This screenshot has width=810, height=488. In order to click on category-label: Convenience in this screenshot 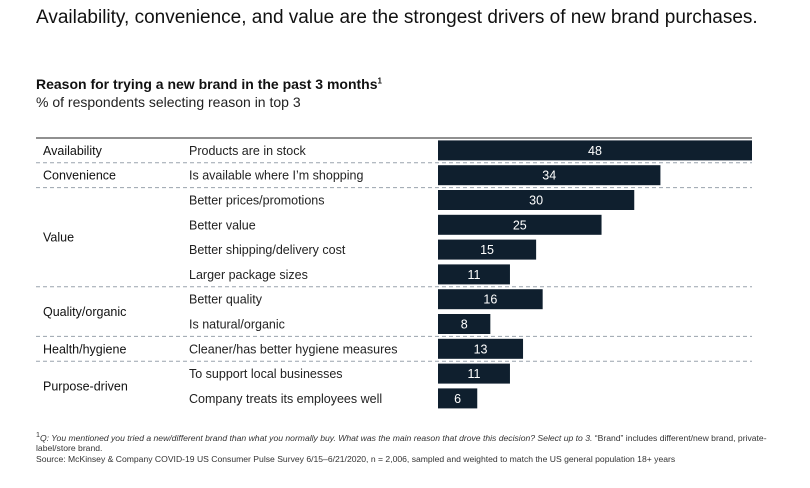, I will do `click(79, 176)`.